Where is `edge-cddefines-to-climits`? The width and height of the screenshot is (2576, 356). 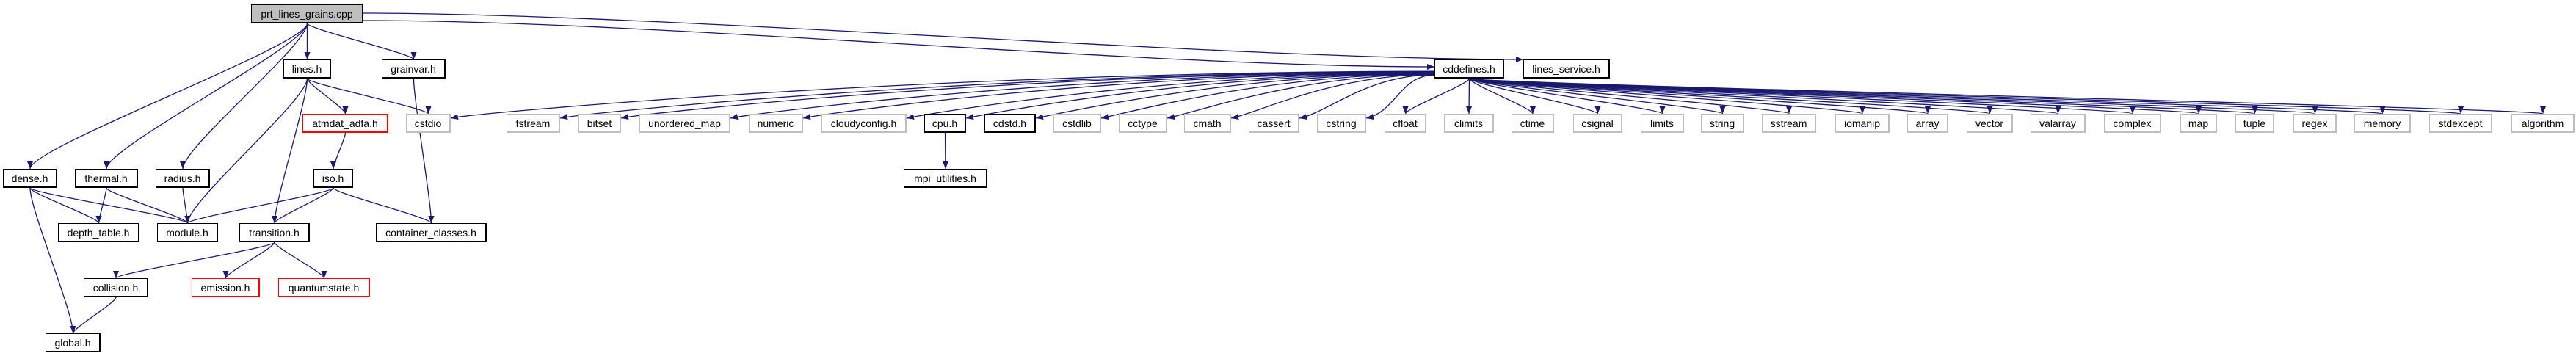 edge-cddefines-to-climits is located at coordinates (1470, 96).